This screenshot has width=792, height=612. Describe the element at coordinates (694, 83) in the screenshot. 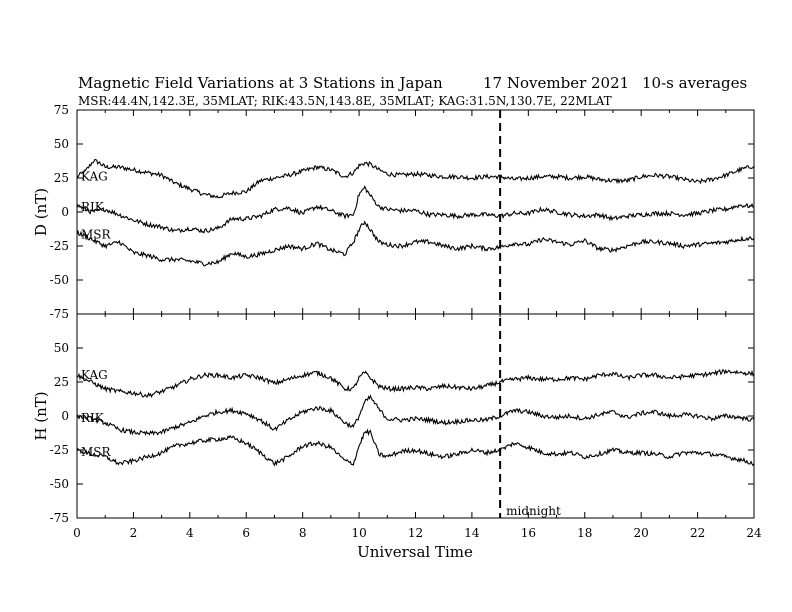

I see `chart-averaging: 10-s averages` at that location.